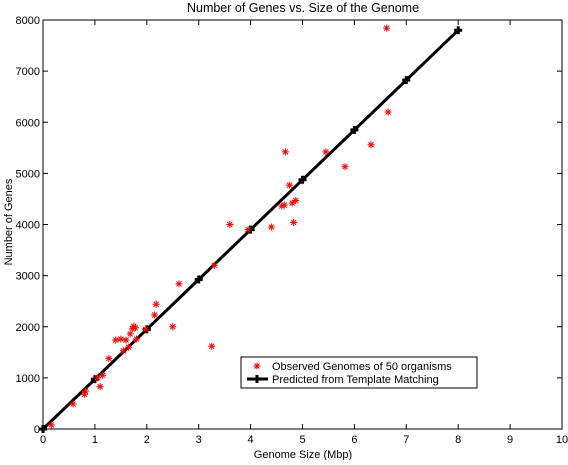 The height and width of the screenshot is (465, 568). What do you see at coordinates (95, 440) in the screenshot?
I see `x-tick-label: 1` at bounding box center [95, 440].